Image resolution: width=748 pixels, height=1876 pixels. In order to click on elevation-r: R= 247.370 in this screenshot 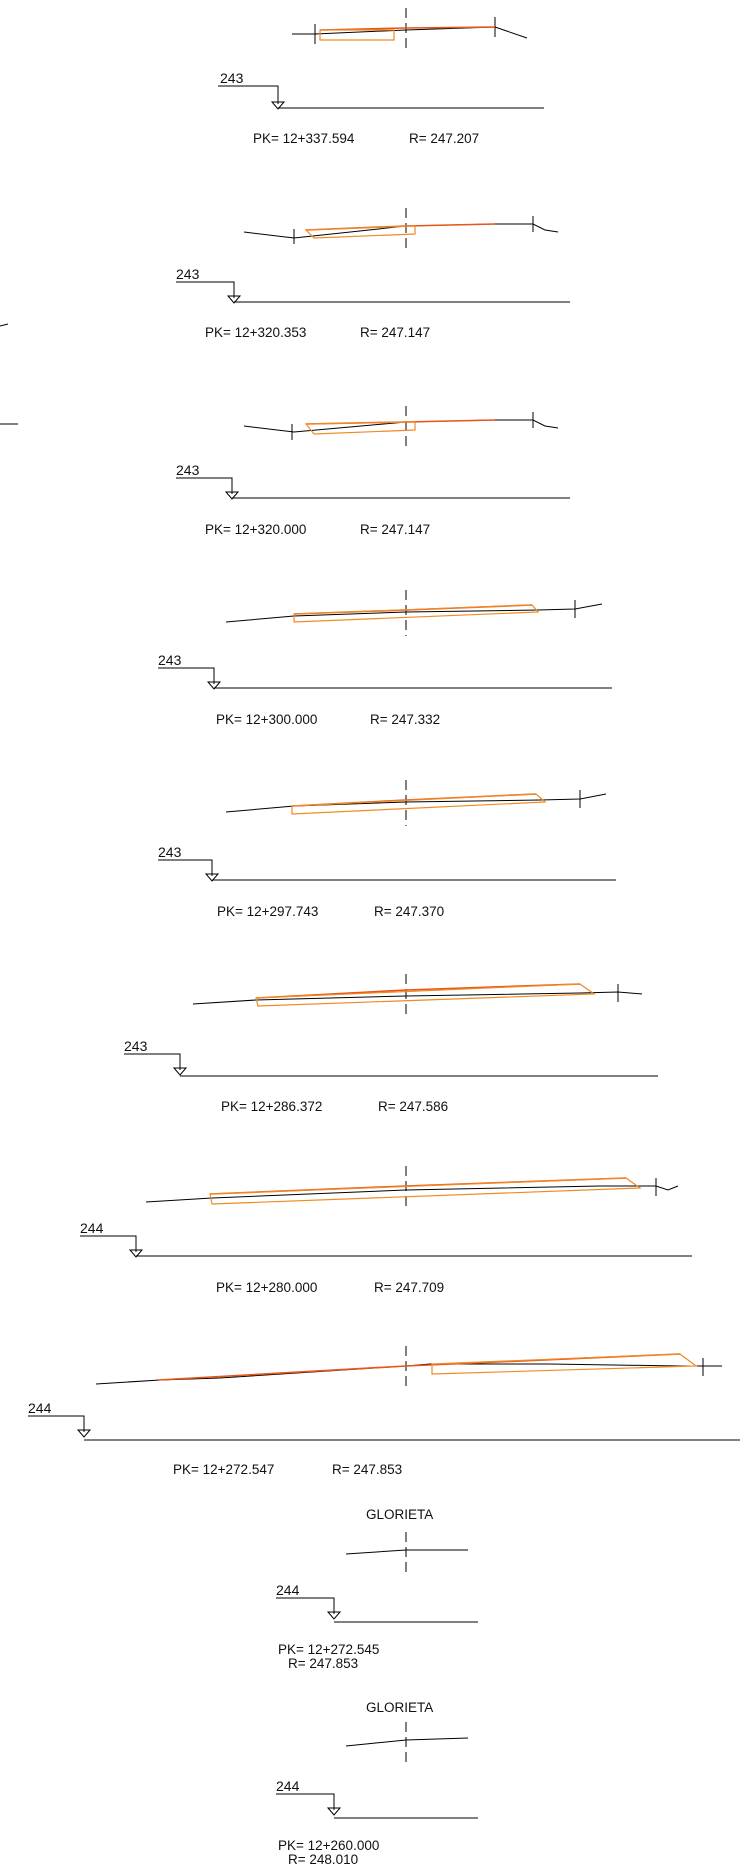, I will do `click(409, 911)`.